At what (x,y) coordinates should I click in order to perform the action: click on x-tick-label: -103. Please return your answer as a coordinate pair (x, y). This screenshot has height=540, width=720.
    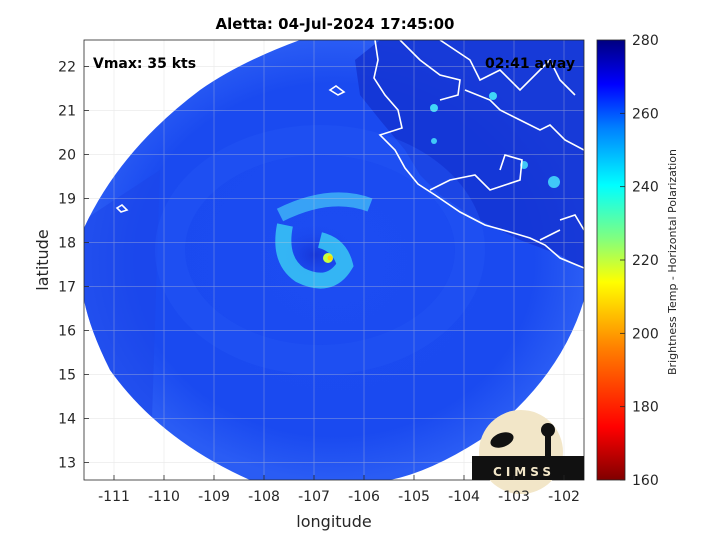
    Looking at the image, I should click on (514, 497).